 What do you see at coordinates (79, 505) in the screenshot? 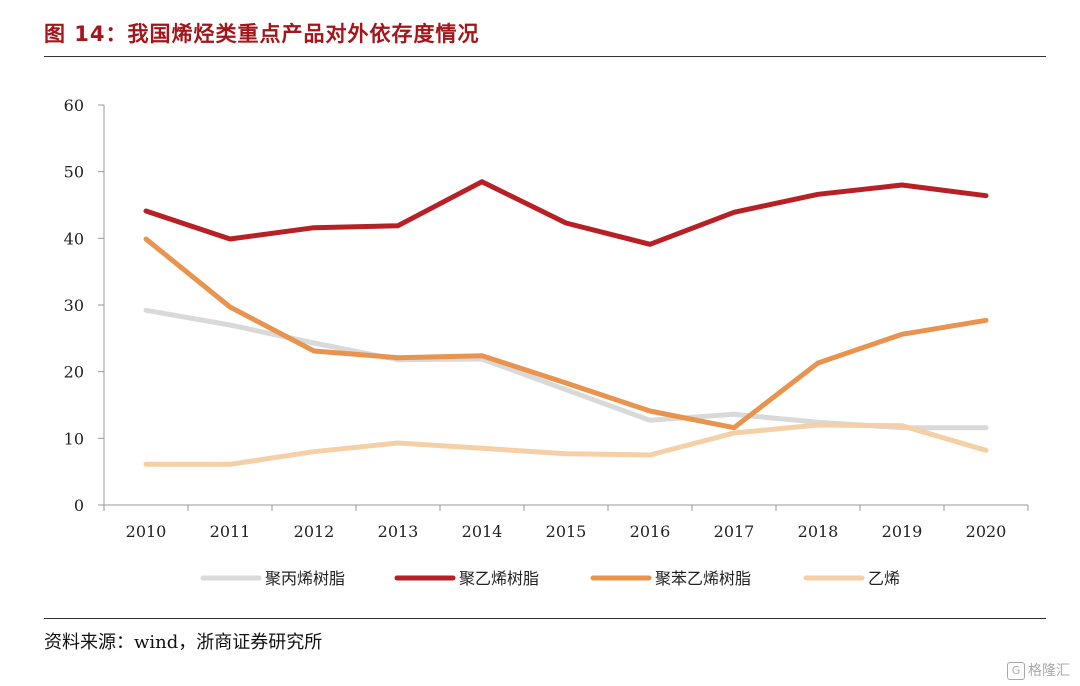
I see `y-tick-label: 0` at bounding box center [79, 505].